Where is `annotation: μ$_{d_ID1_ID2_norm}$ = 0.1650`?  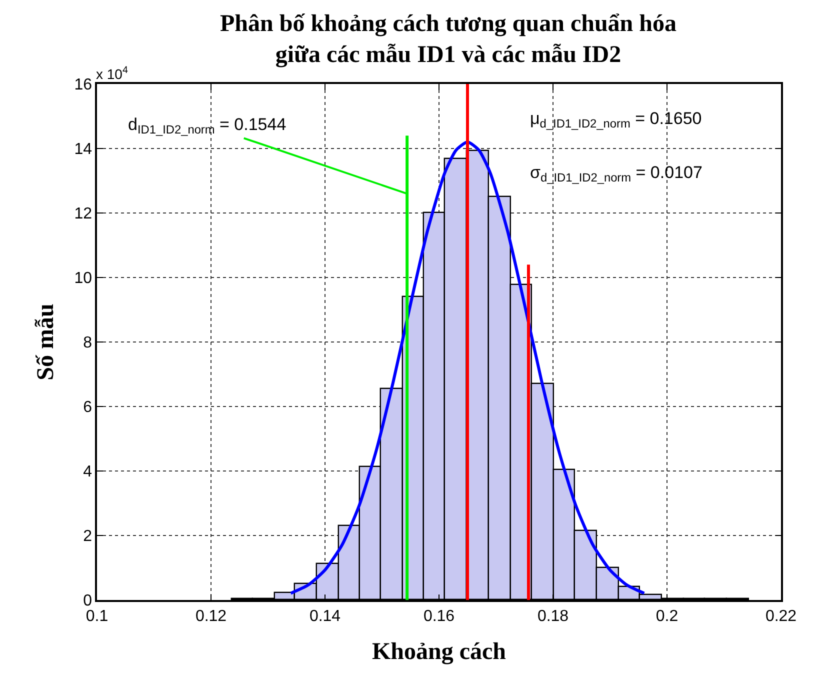 annotation: μ$_{d_ID1_ID2_norm}$ = 0.1650 is located at coordinates (616, 120).